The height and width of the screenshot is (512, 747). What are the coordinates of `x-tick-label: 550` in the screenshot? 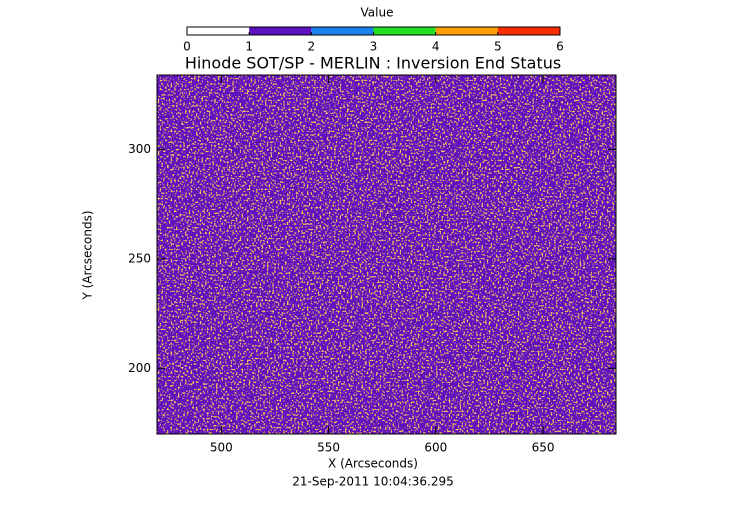 It's located at (328, 448).